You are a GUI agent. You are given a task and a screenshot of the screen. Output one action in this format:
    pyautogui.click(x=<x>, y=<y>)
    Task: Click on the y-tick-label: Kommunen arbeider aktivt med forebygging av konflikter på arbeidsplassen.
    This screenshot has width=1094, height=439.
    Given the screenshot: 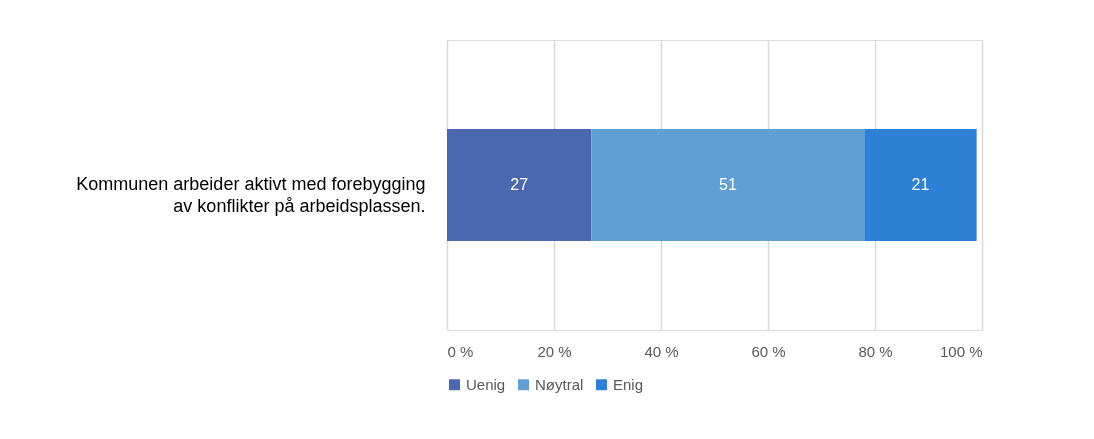 What is the action you would take?
    pyautogui.click(x=251, y=195)
    